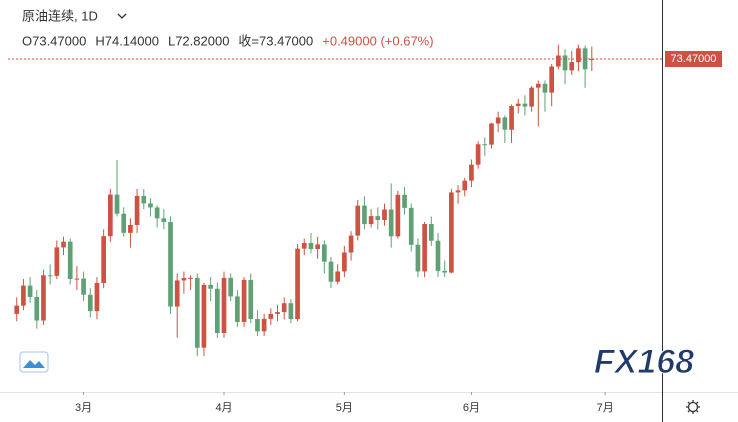 This screenshot has height=422, width=738. Describe the element at coordinates (471, 408) in the screenshot. I see `x-tick-label: 6月` at that location.